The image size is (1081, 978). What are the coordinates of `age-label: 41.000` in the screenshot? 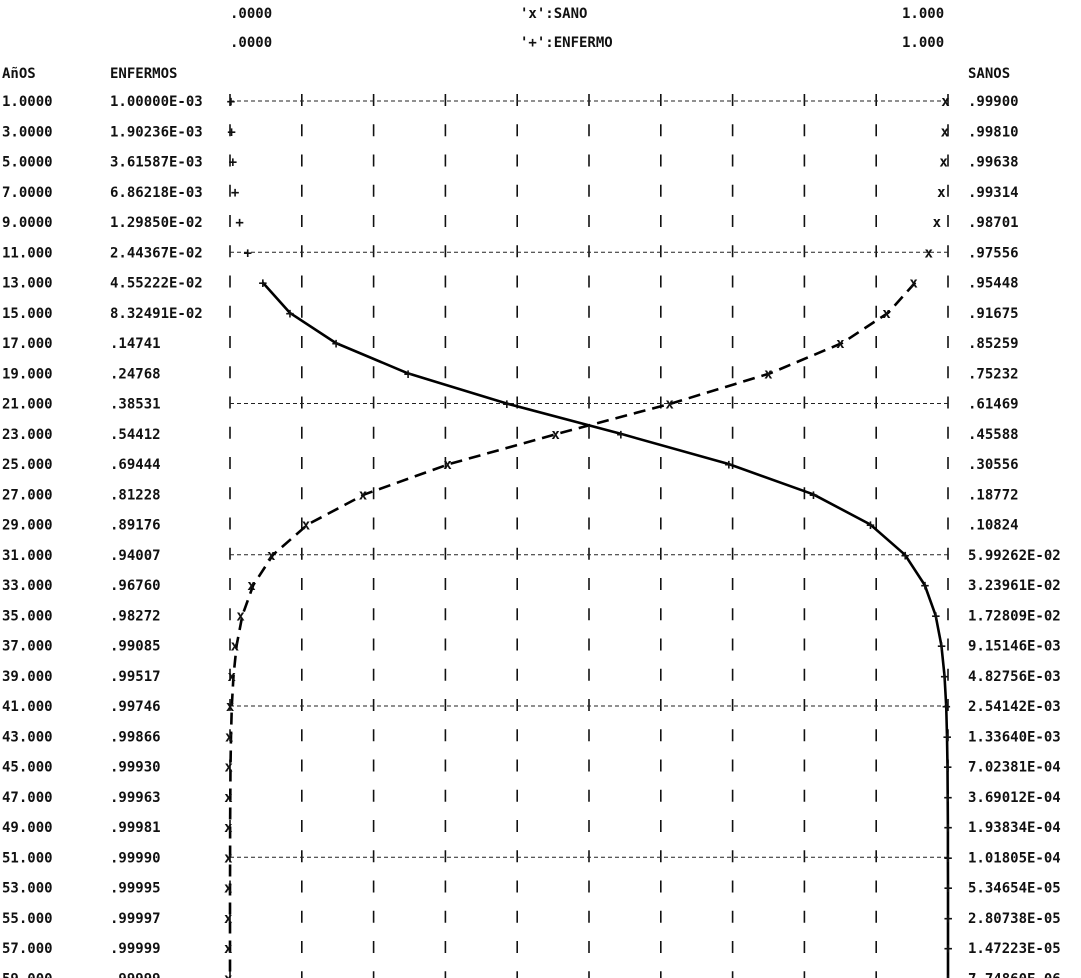 It's located at (27, 707).